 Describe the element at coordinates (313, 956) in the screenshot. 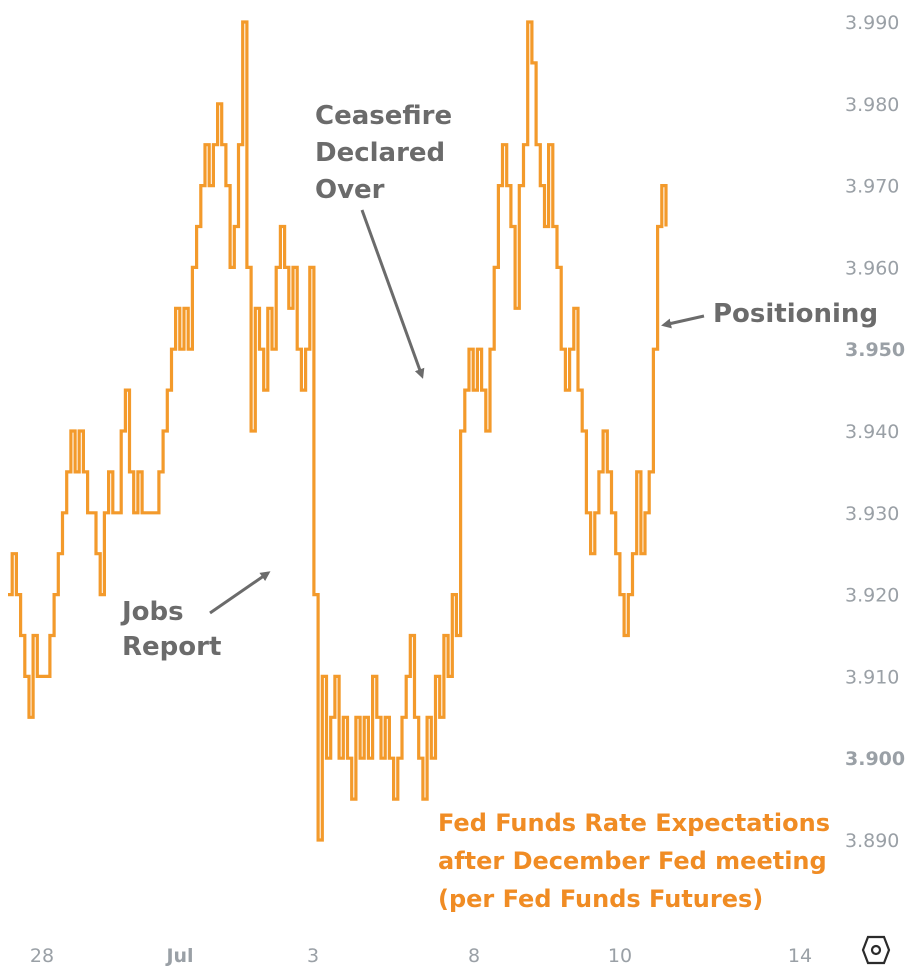

I see `x-tick-label: 3` at that location.